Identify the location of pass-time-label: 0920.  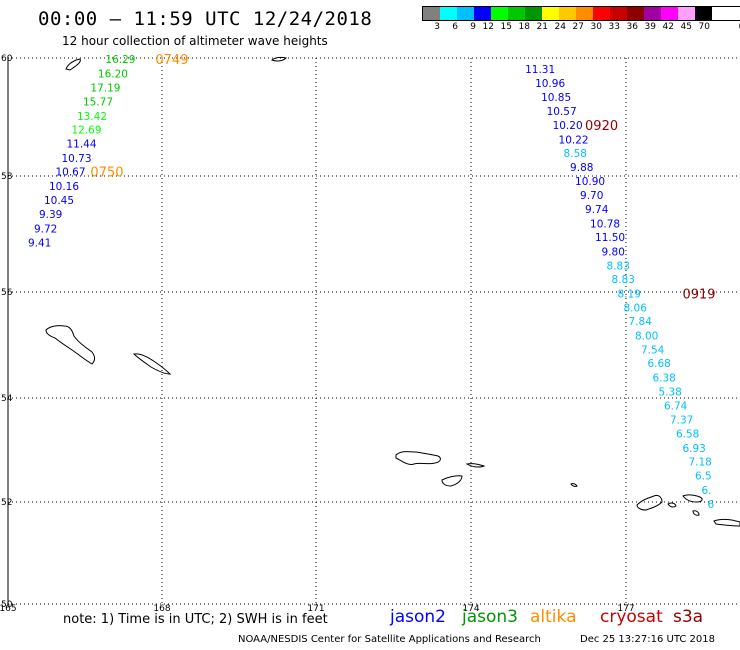
(601, 126).